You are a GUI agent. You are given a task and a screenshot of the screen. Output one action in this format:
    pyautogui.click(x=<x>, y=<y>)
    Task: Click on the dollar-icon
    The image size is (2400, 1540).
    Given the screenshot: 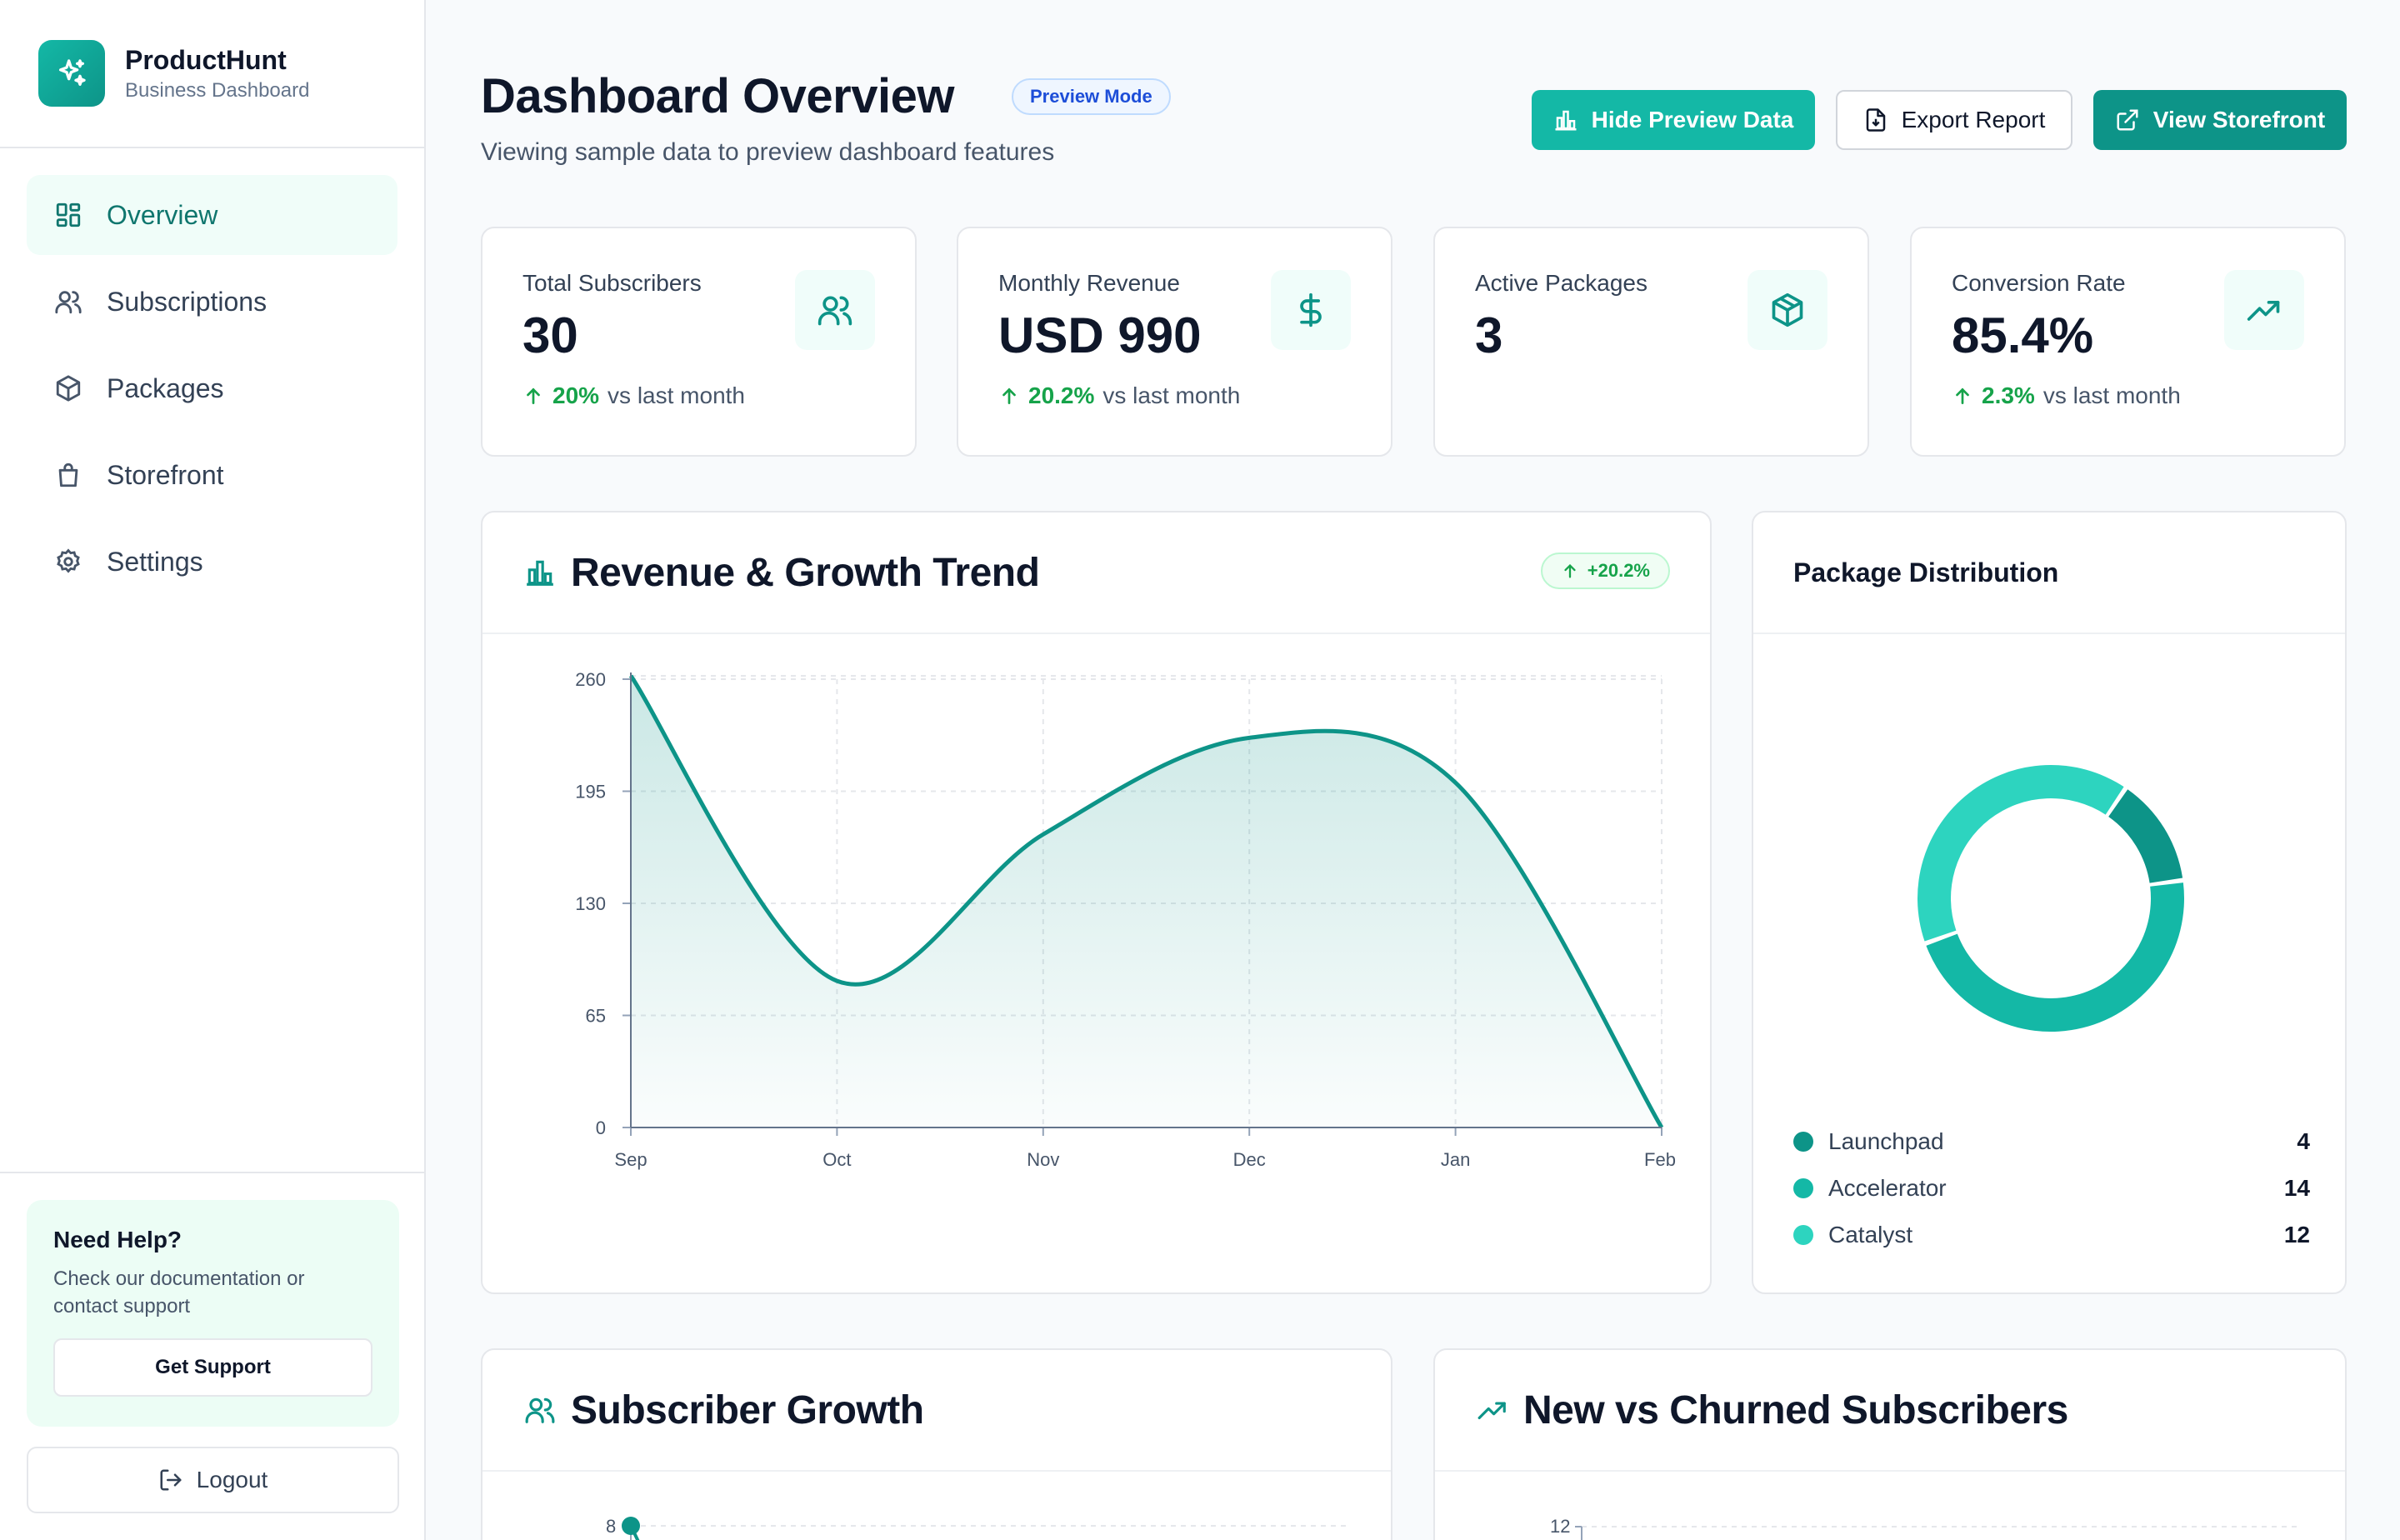 What is the action you would take?
    pyautogui.click(x=1311, y=310)
    